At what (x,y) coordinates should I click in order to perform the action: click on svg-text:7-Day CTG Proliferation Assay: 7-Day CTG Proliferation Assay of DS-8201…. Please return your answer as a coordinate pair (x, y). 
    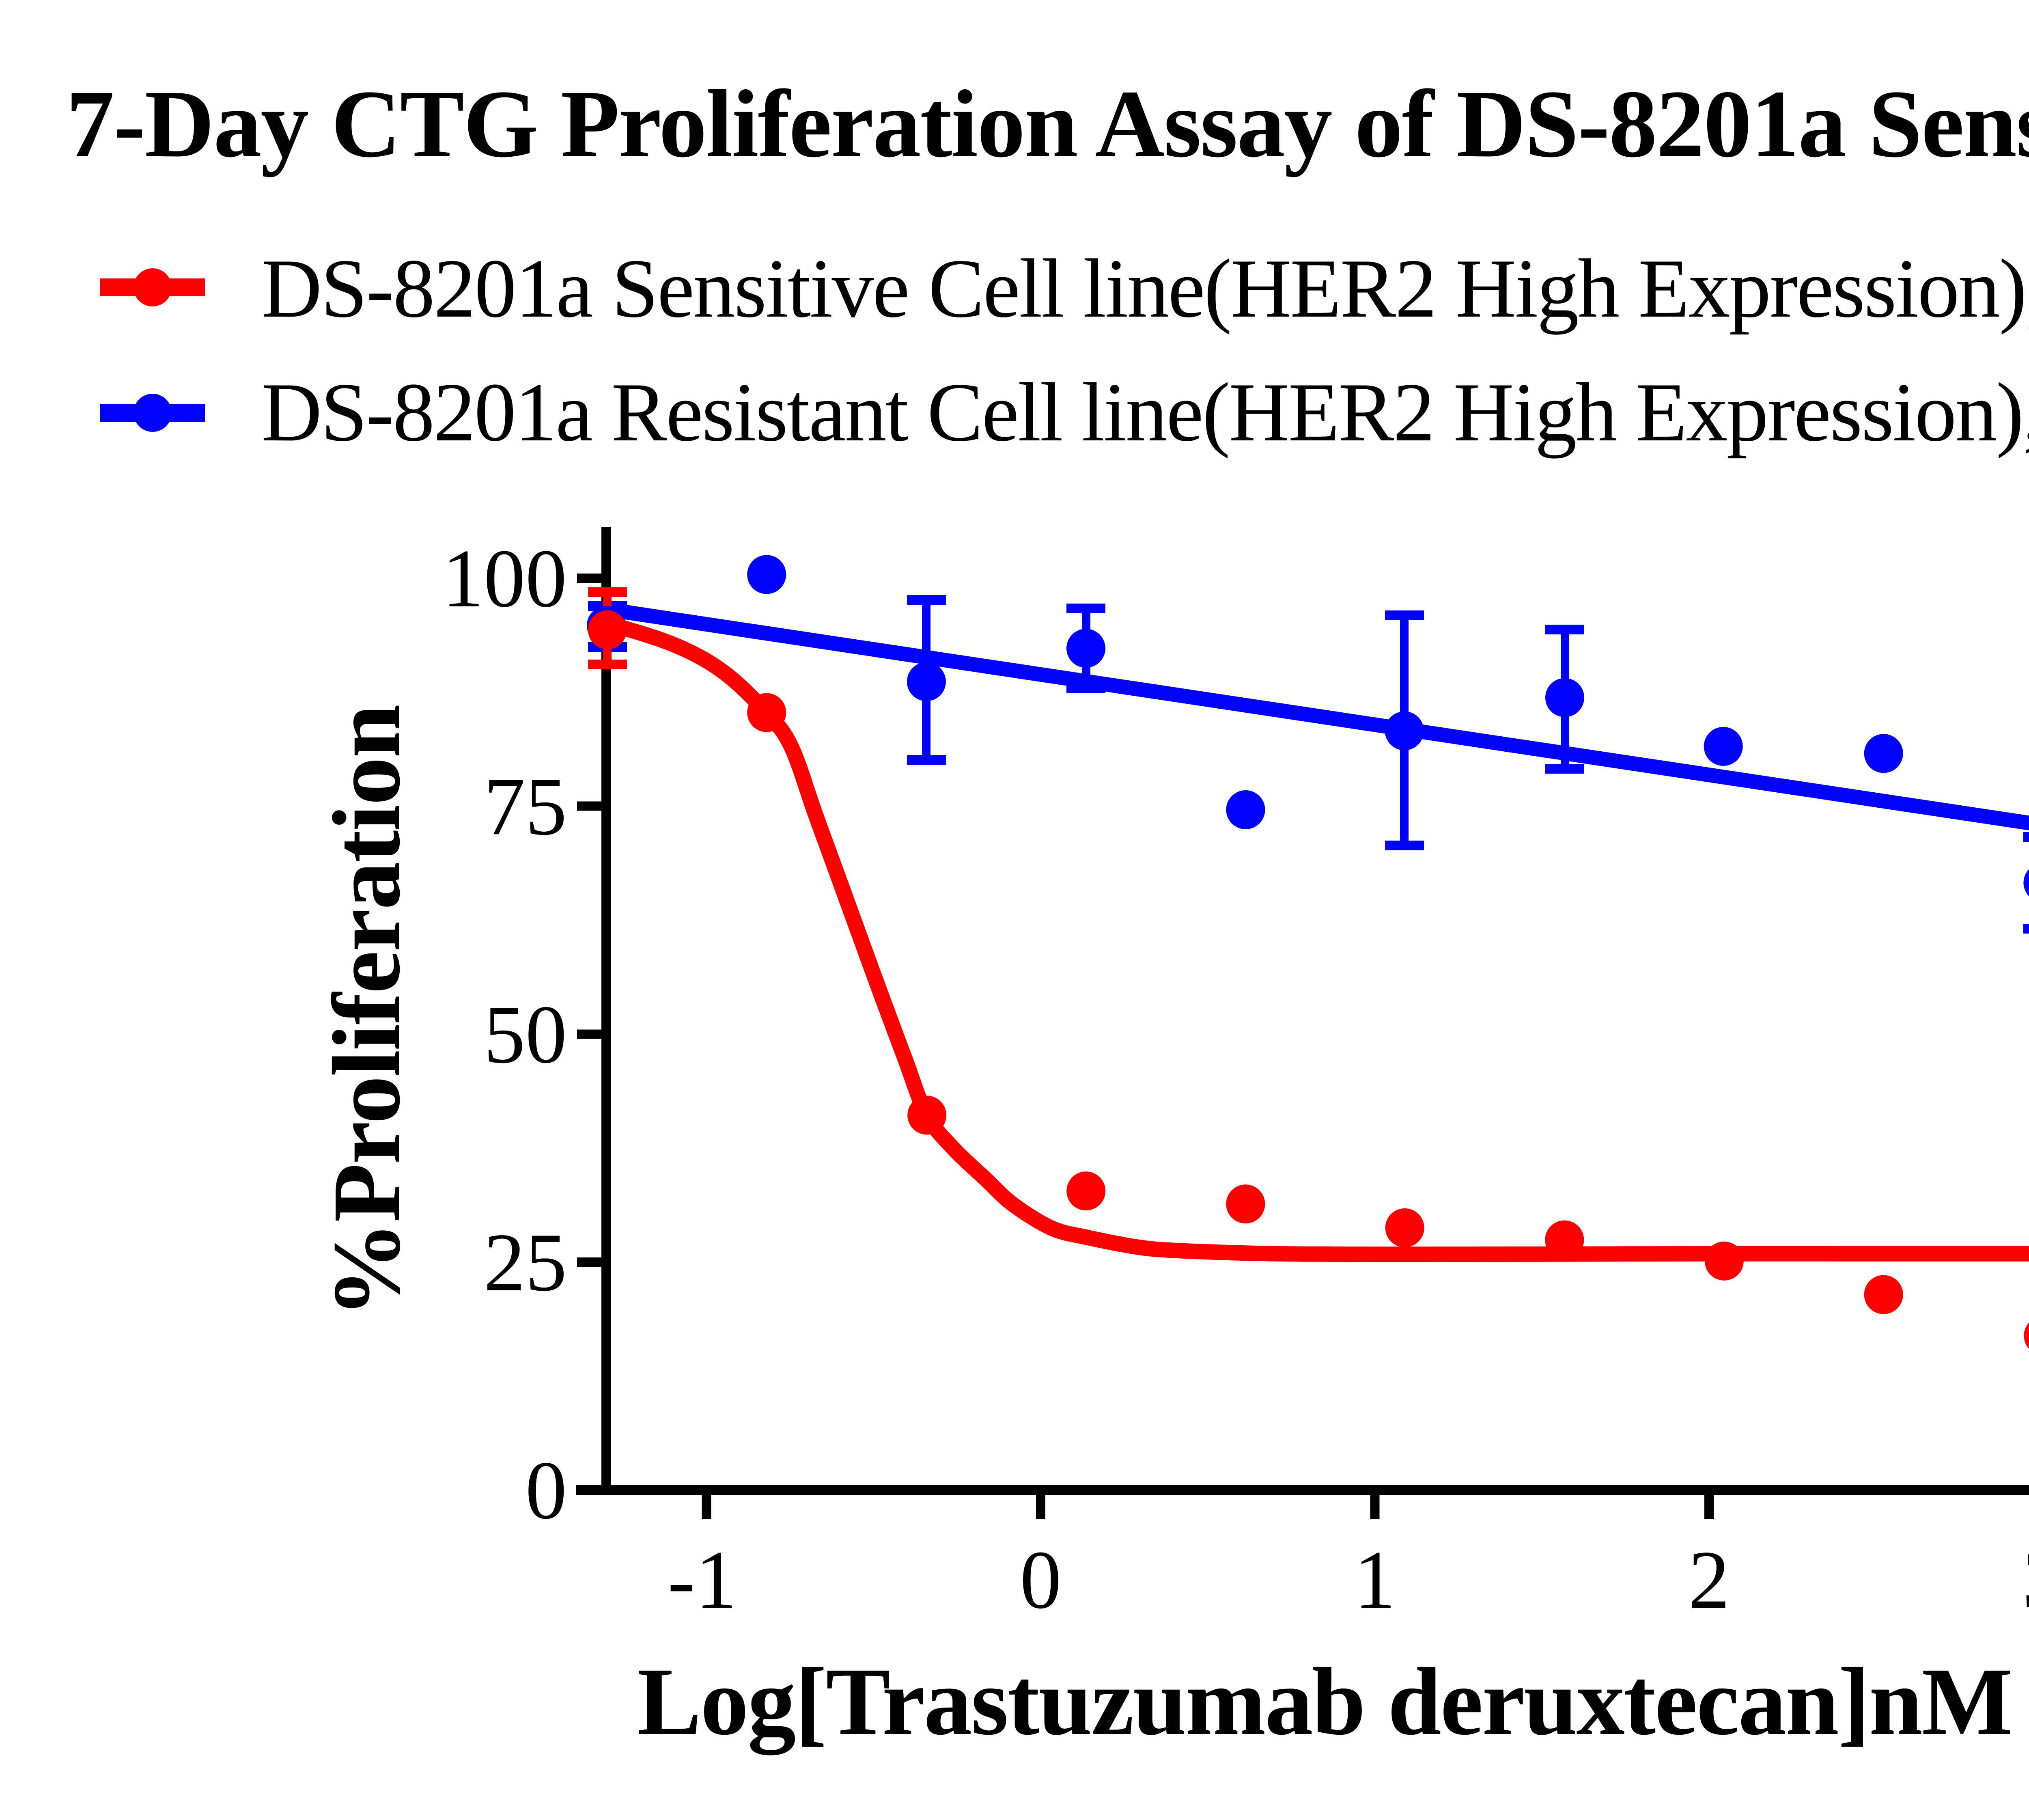
    Looking at the image, I should click on (1047, 124).